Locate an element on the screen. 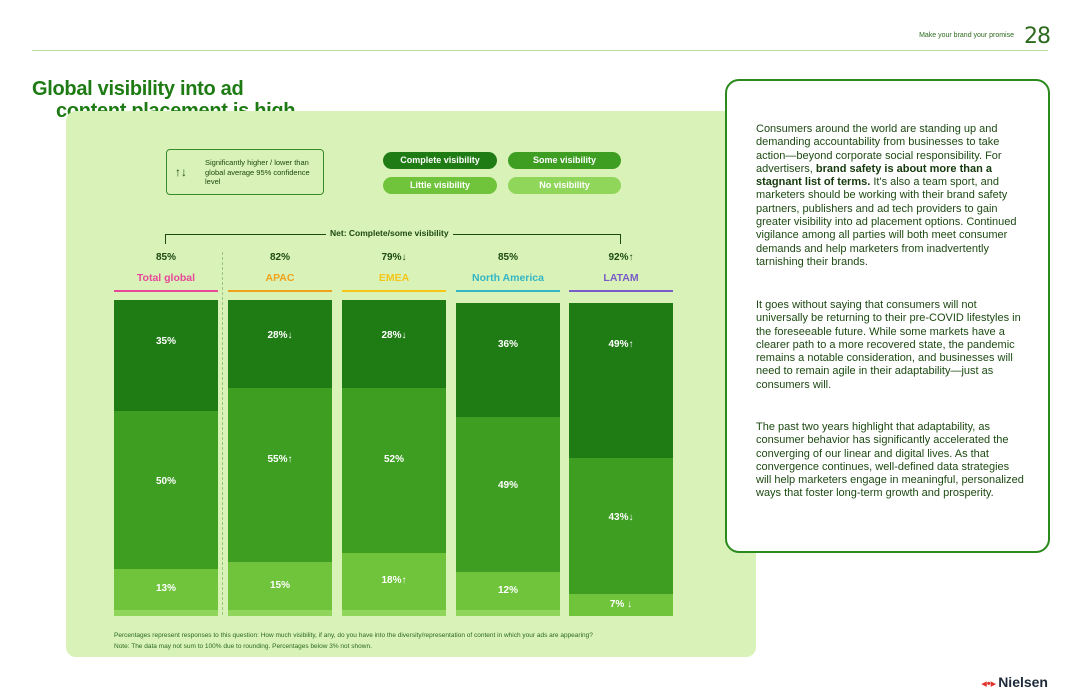 This screenshot has width=1080, height=699. region-label-emea: EMEA is located at coordinates (394, 278).